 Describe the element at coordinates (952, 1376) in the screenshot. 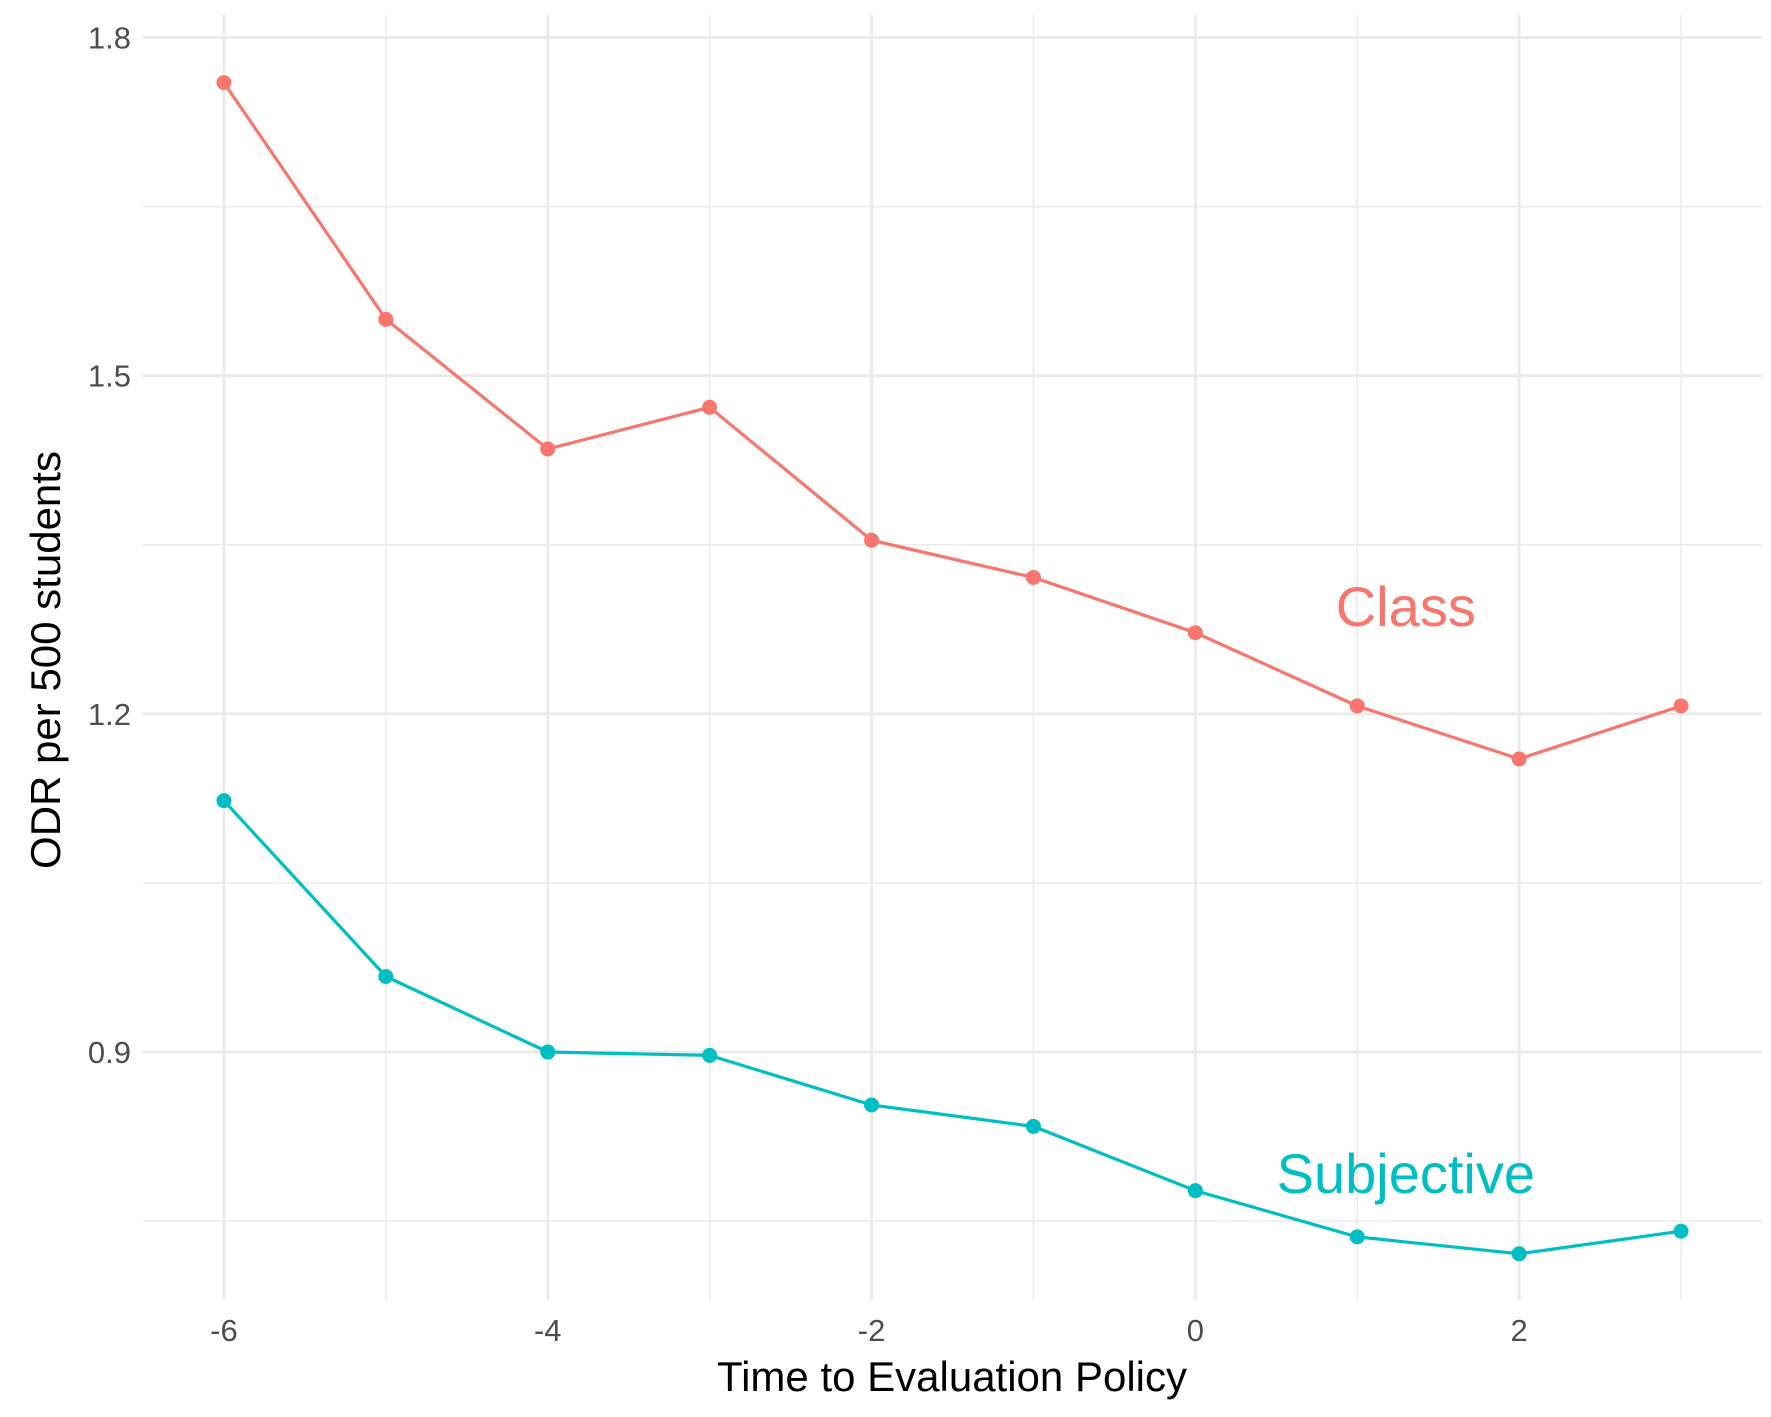

I see `x-axis-title: Time to Evaluation Policy` at that location.